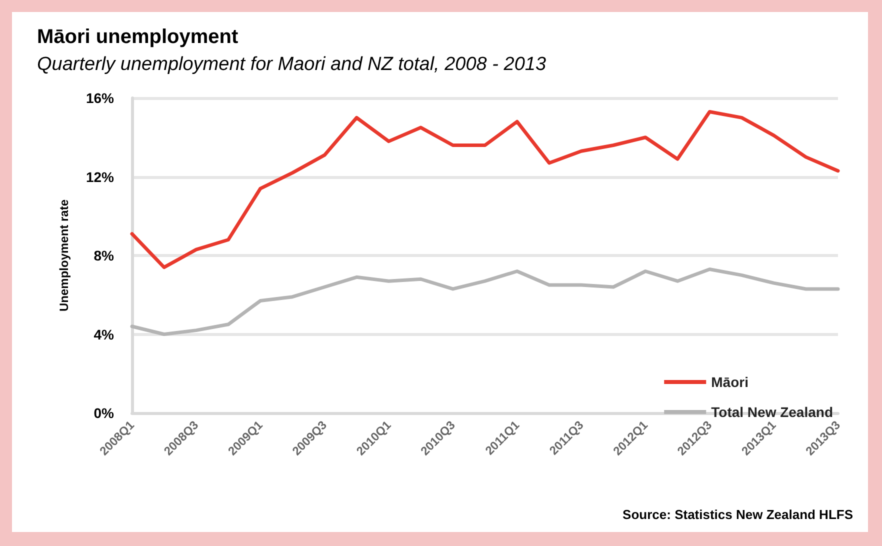 The height and width of the screenshot is (546, 882). I want to click on chart-subtitle: Quarterly unemployment for Maori and NZ total, 2008 - 2013, so click(291, 64).